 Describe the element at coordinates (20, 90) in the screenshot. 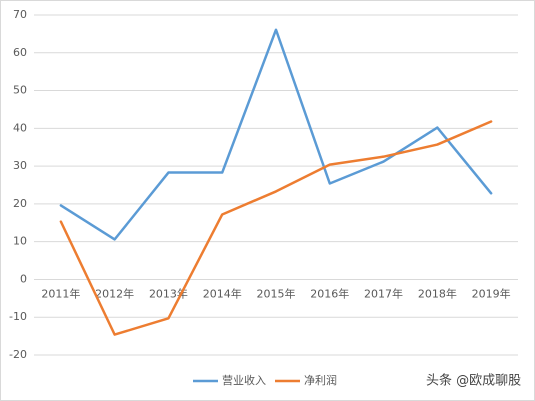

I see `y-tick-label: 50` at that location.